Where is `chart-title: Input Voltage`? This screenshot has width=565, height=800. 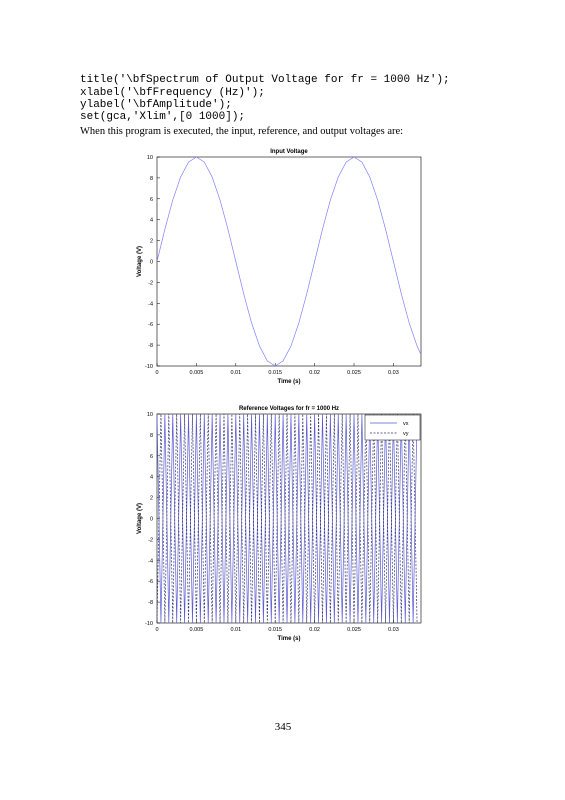
chart-title: Input Voltage is located at coordinates (289, 152).